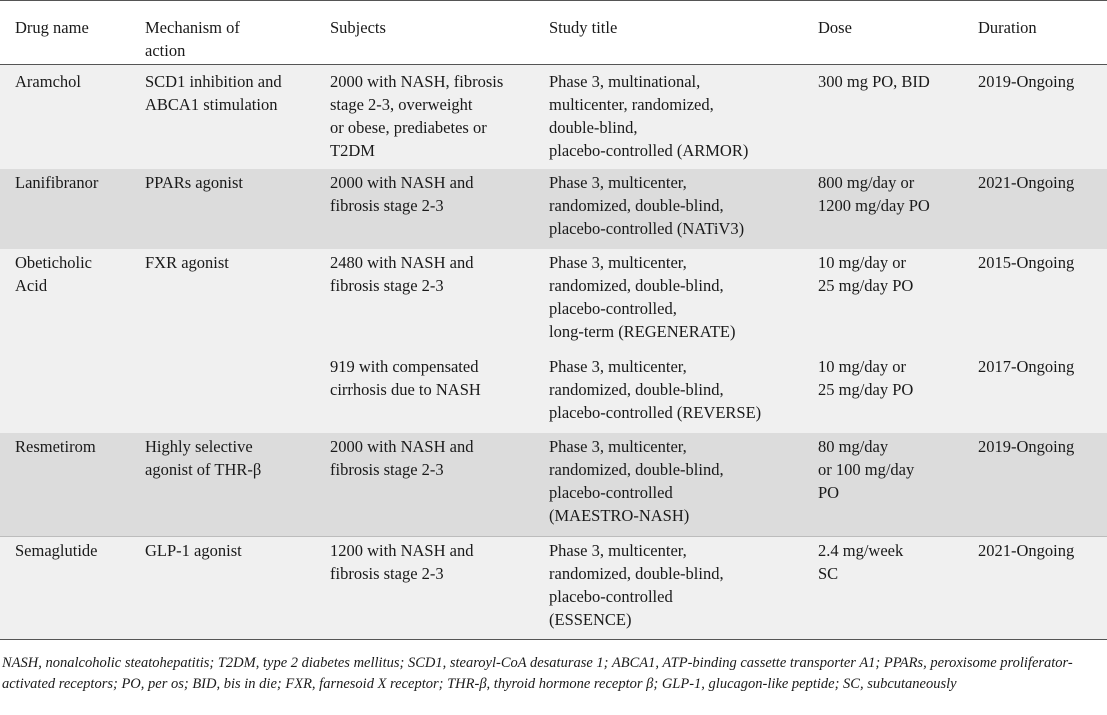 This screenshot has height=715, width=1107. Describe the element at coordinates (883, 116) in the screenshot. I see `cell-dose: 300 mg PO, BID` at that location.